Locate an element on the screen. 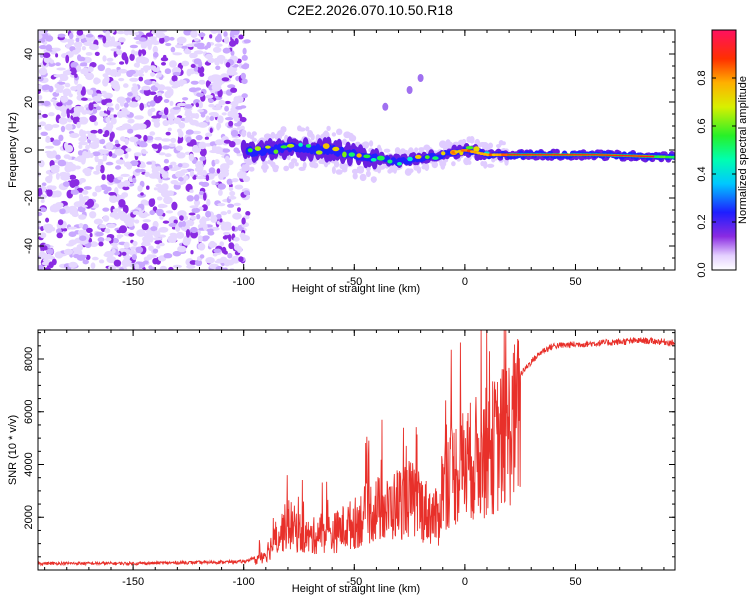 The height and width of the screenshot is (600, 750). y-tick-label: 20 is located at coordinates (29, 102).